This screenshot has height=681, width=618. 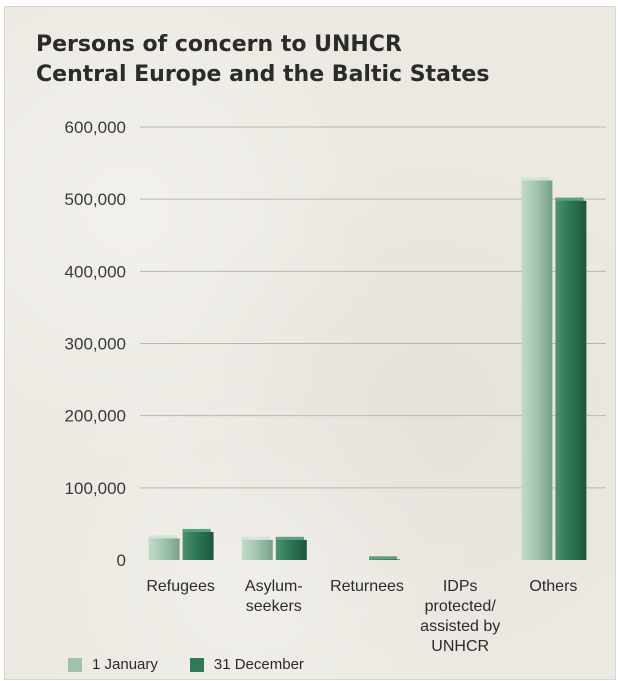 What do you see at coordinates (219, 44) in the screenshot?
I see `chart-title-line-1: Persons of concern to UNHCR` at bounding box center [219, 44].